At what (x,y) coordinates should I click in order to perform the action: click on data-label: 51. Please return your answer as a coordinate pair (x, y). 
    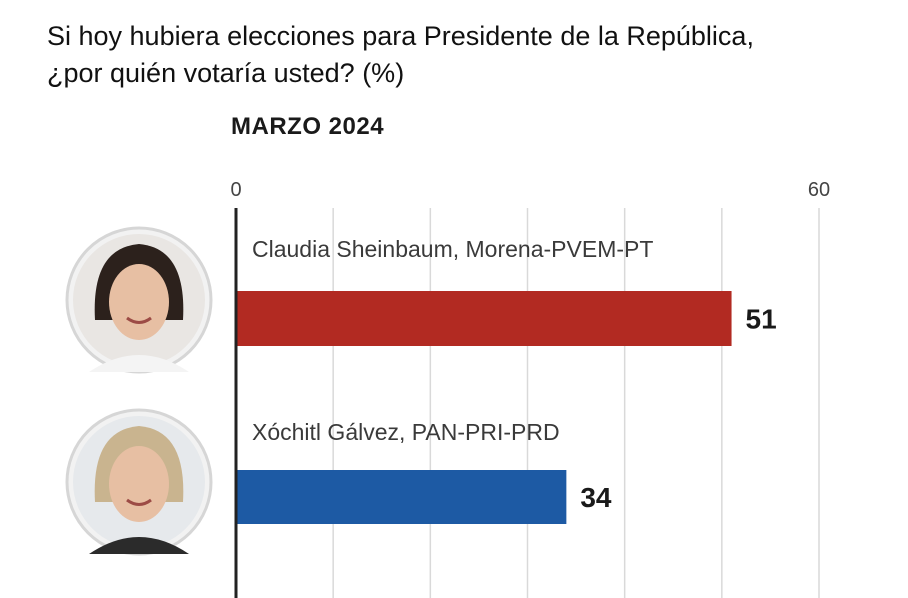
    Looking at the image, I should click on (761, 319).